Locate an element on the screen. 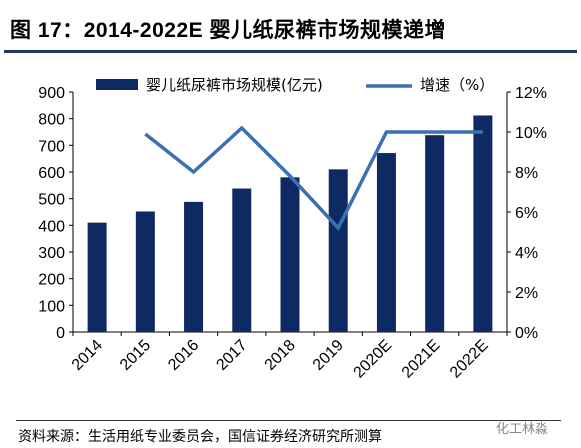 The width and height of the screenshot is (581, 448). left-tick-label: 700 is located at coordinates (51, 146).